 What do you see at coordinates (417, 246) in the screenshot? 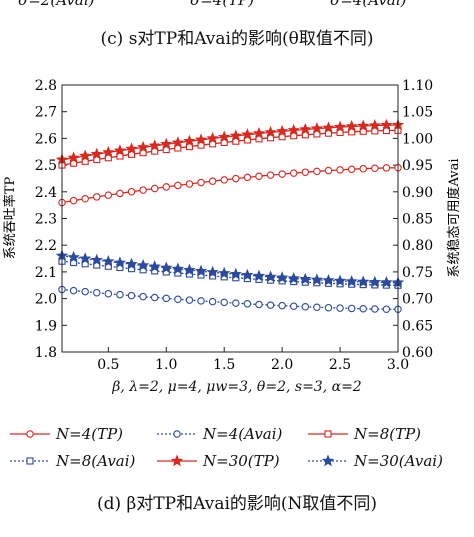
I see `y-tick-label-right: 0.80` at bounding box center [417, 246].